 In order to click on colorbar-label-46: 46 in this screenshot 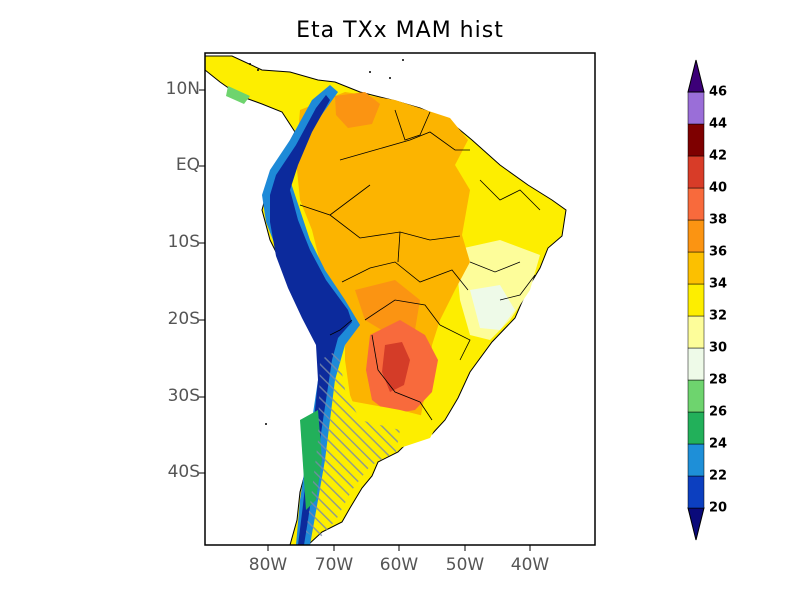, I will do `click(718, 92)`.